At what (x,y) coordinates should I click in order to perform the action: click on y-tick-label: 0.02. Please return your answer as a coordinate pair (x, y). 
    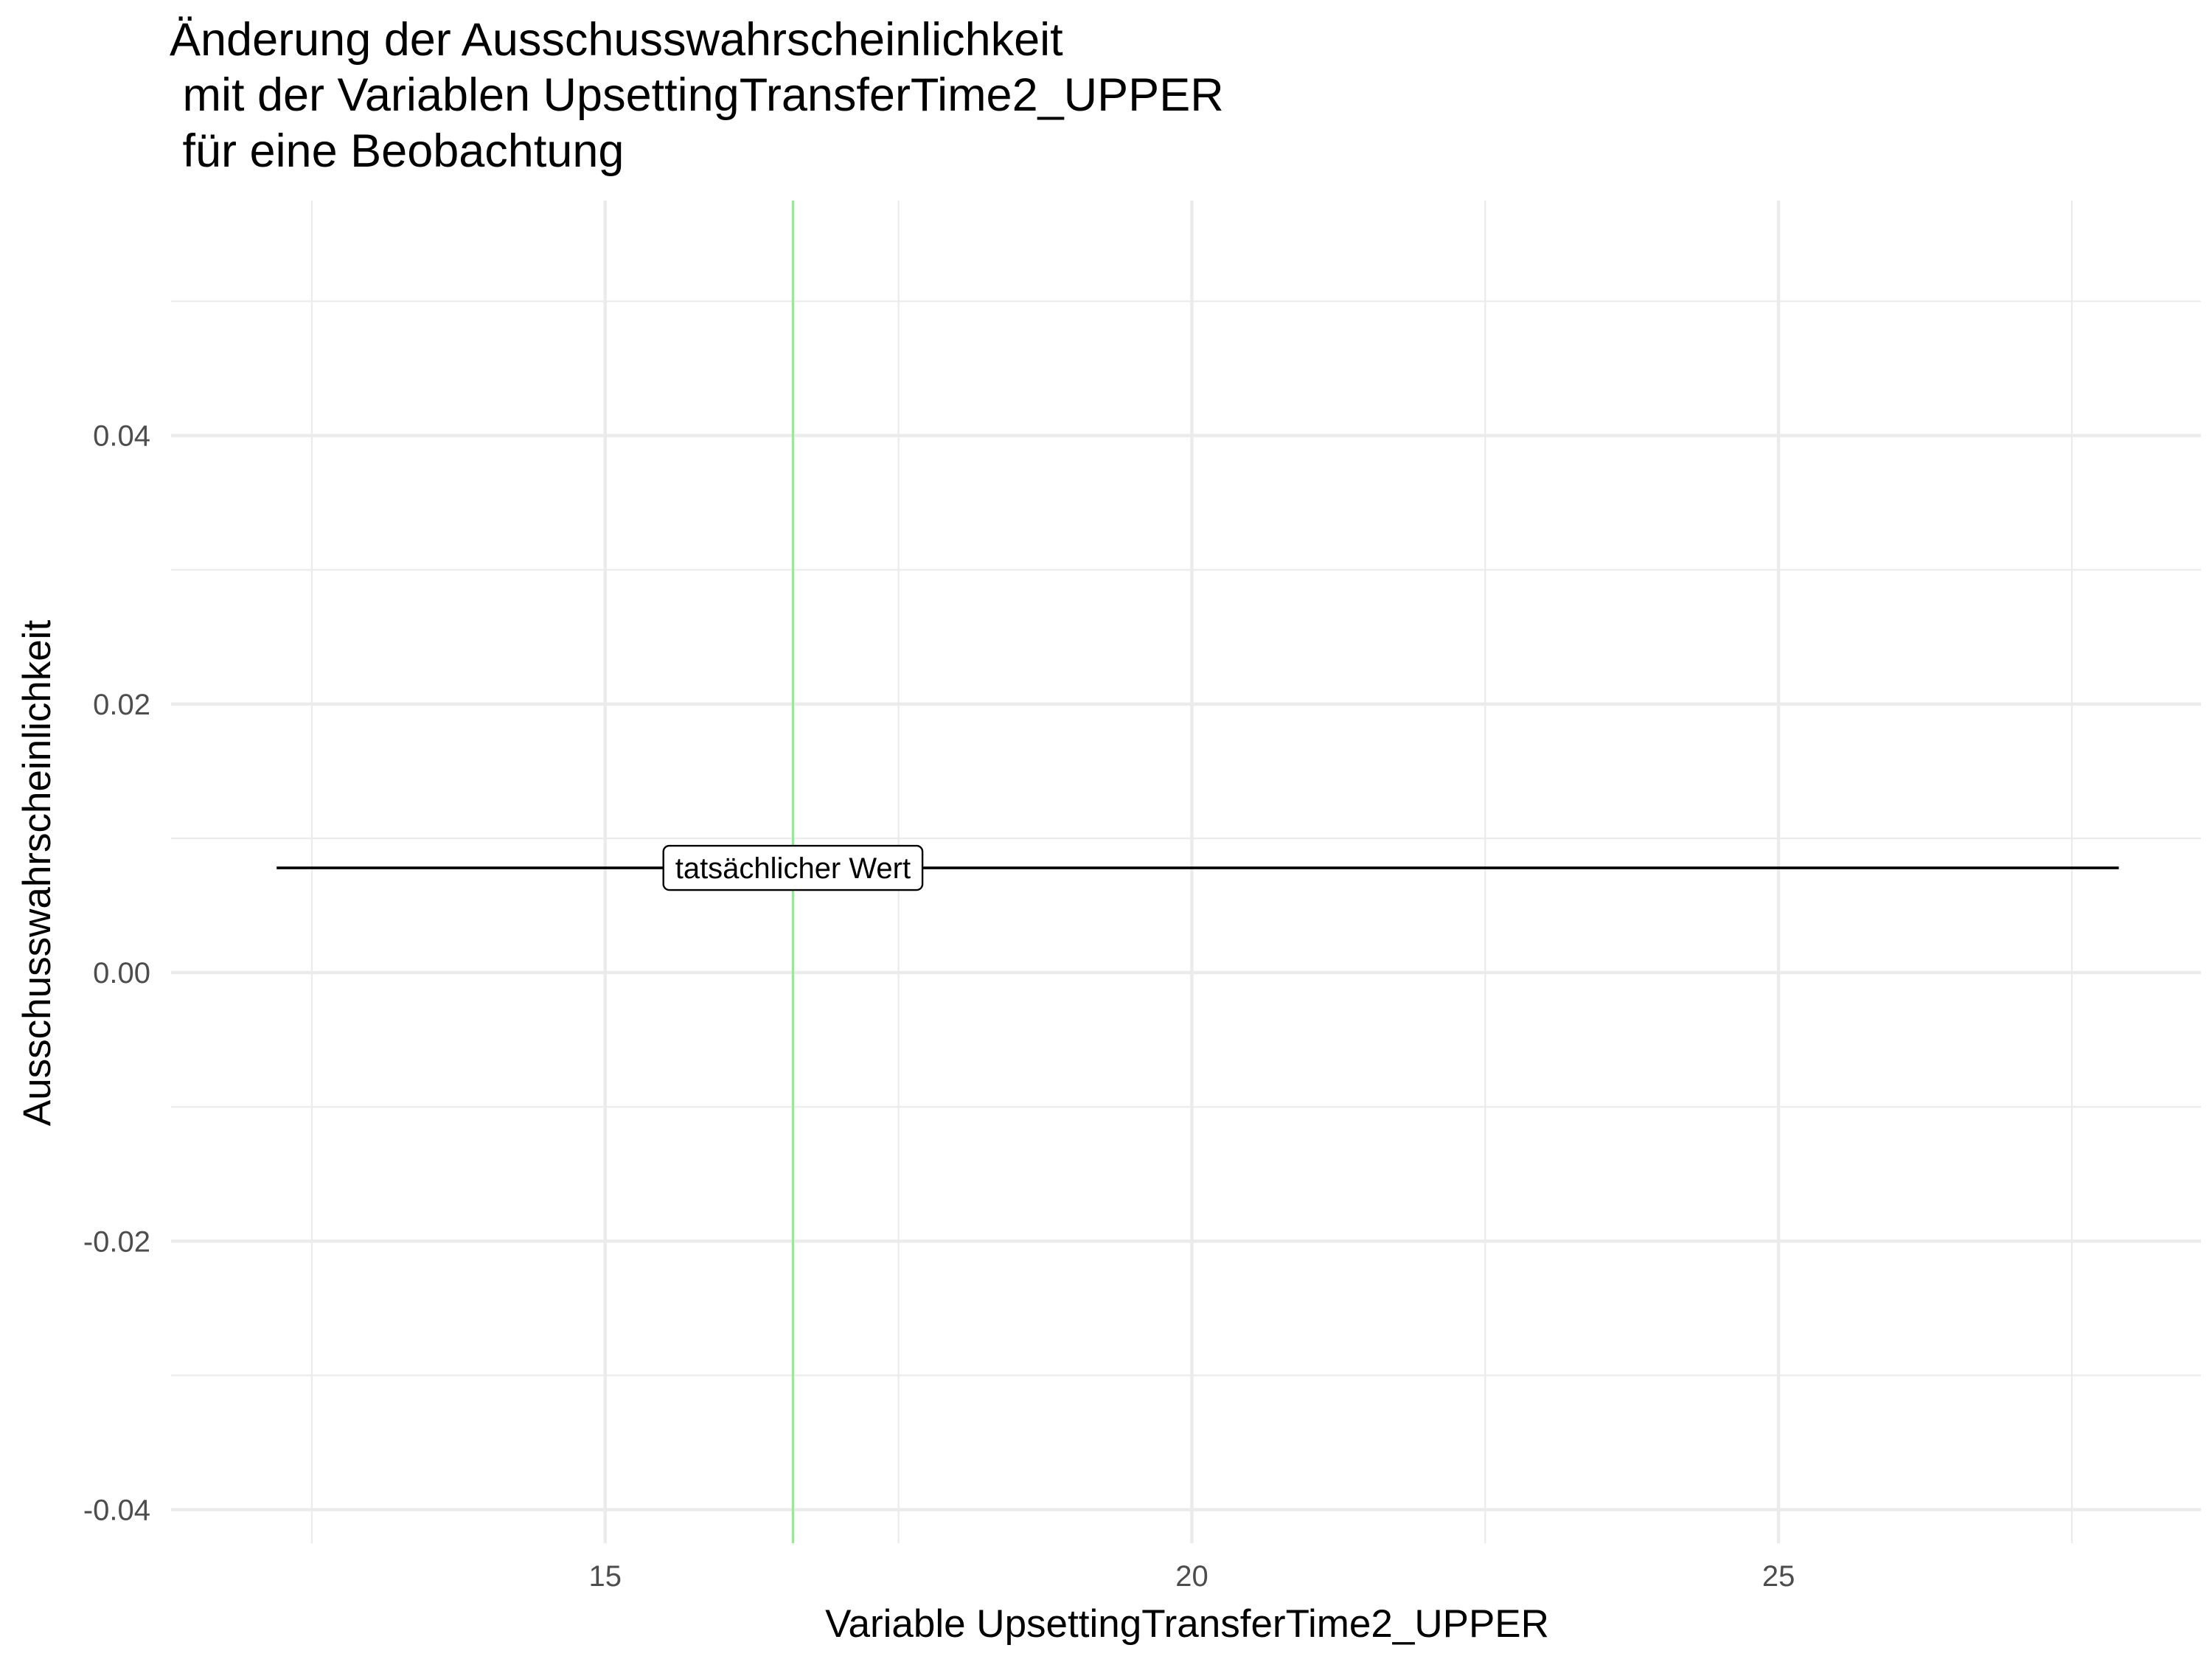
    Looking at the image, I should click on (121, 705).